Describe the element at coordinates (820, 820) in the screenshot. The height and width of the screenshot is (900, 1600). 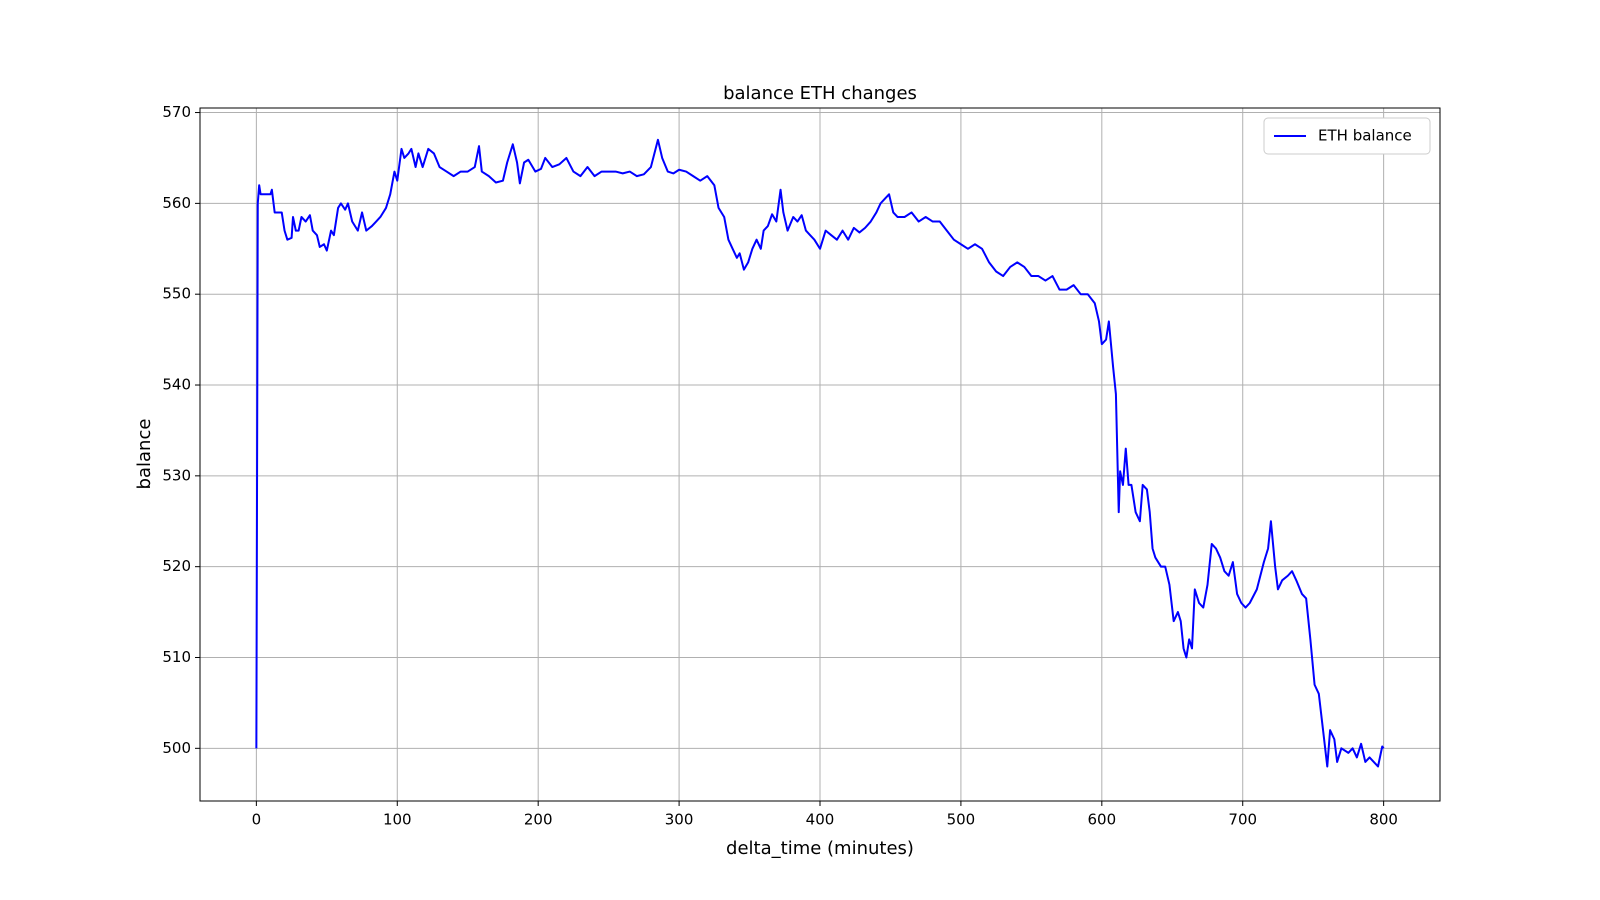
I see `x-tick-label: 400` at that location.